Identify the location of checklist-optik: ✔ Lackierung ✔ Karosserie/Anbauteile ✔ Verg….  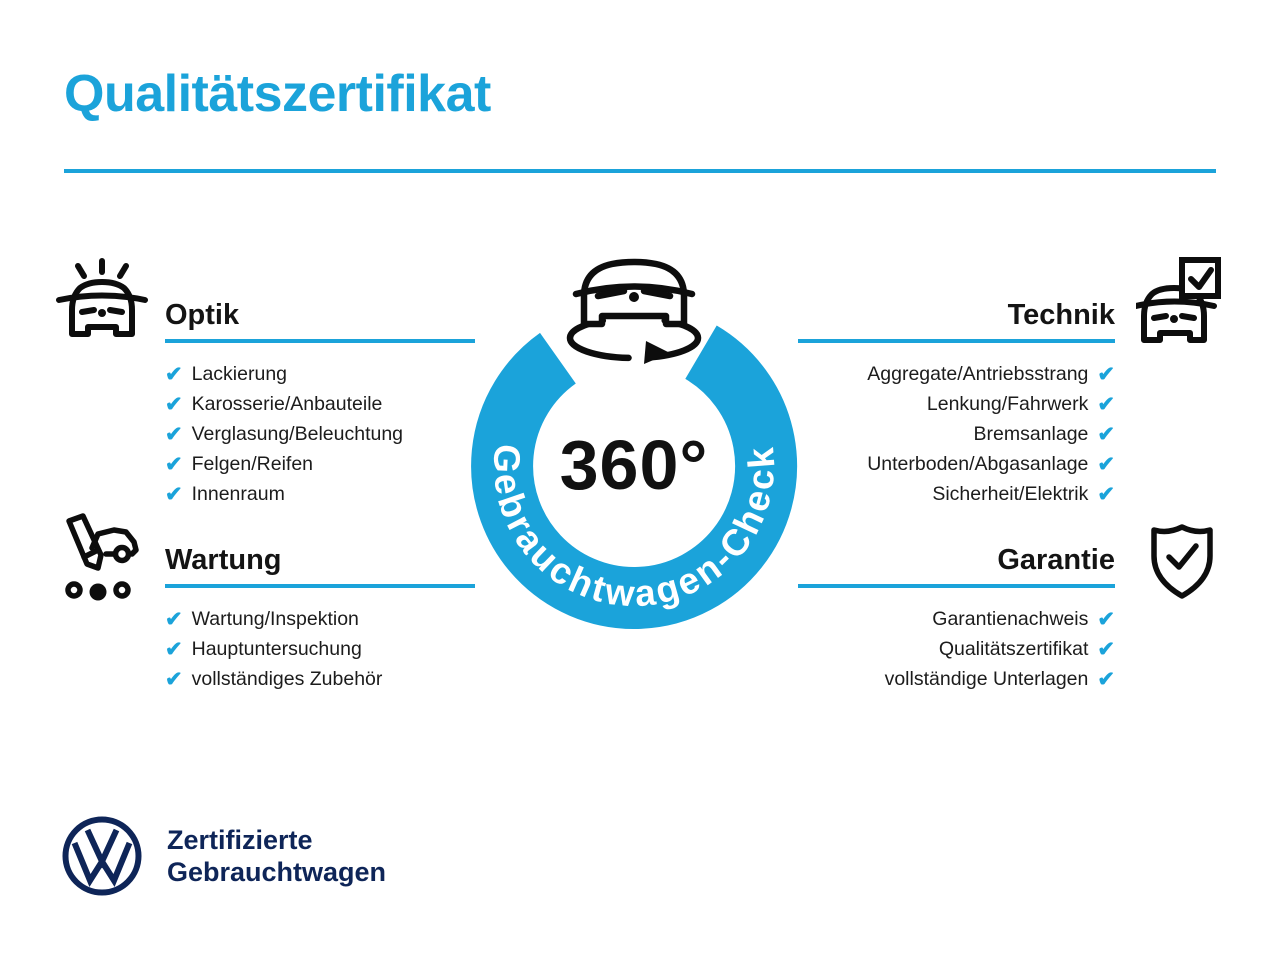
(320, 434).